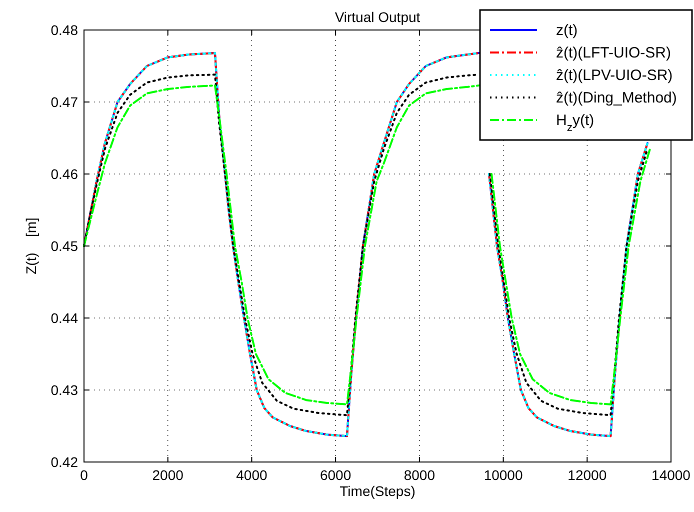 Image resolution: width=694 pixels, height=512 pixels. I want to click on y-tick-label: 0.46, so click(64, 174).